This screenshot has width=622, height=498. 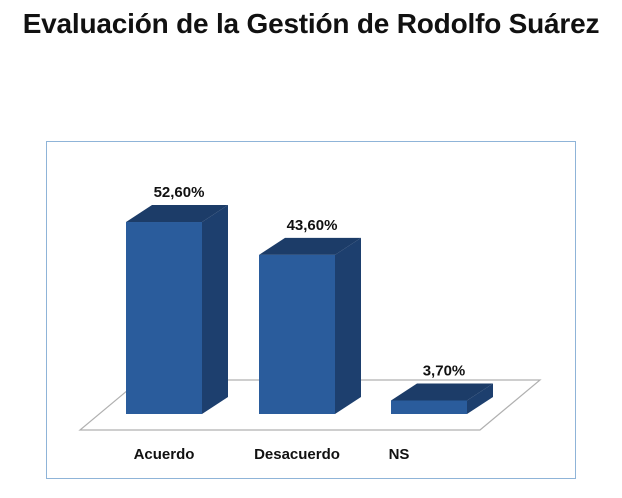 What do you see at coordinates (312, 225) in the screenshot?
I see `data-label: 43,60%` at bounding box center [312, 225].